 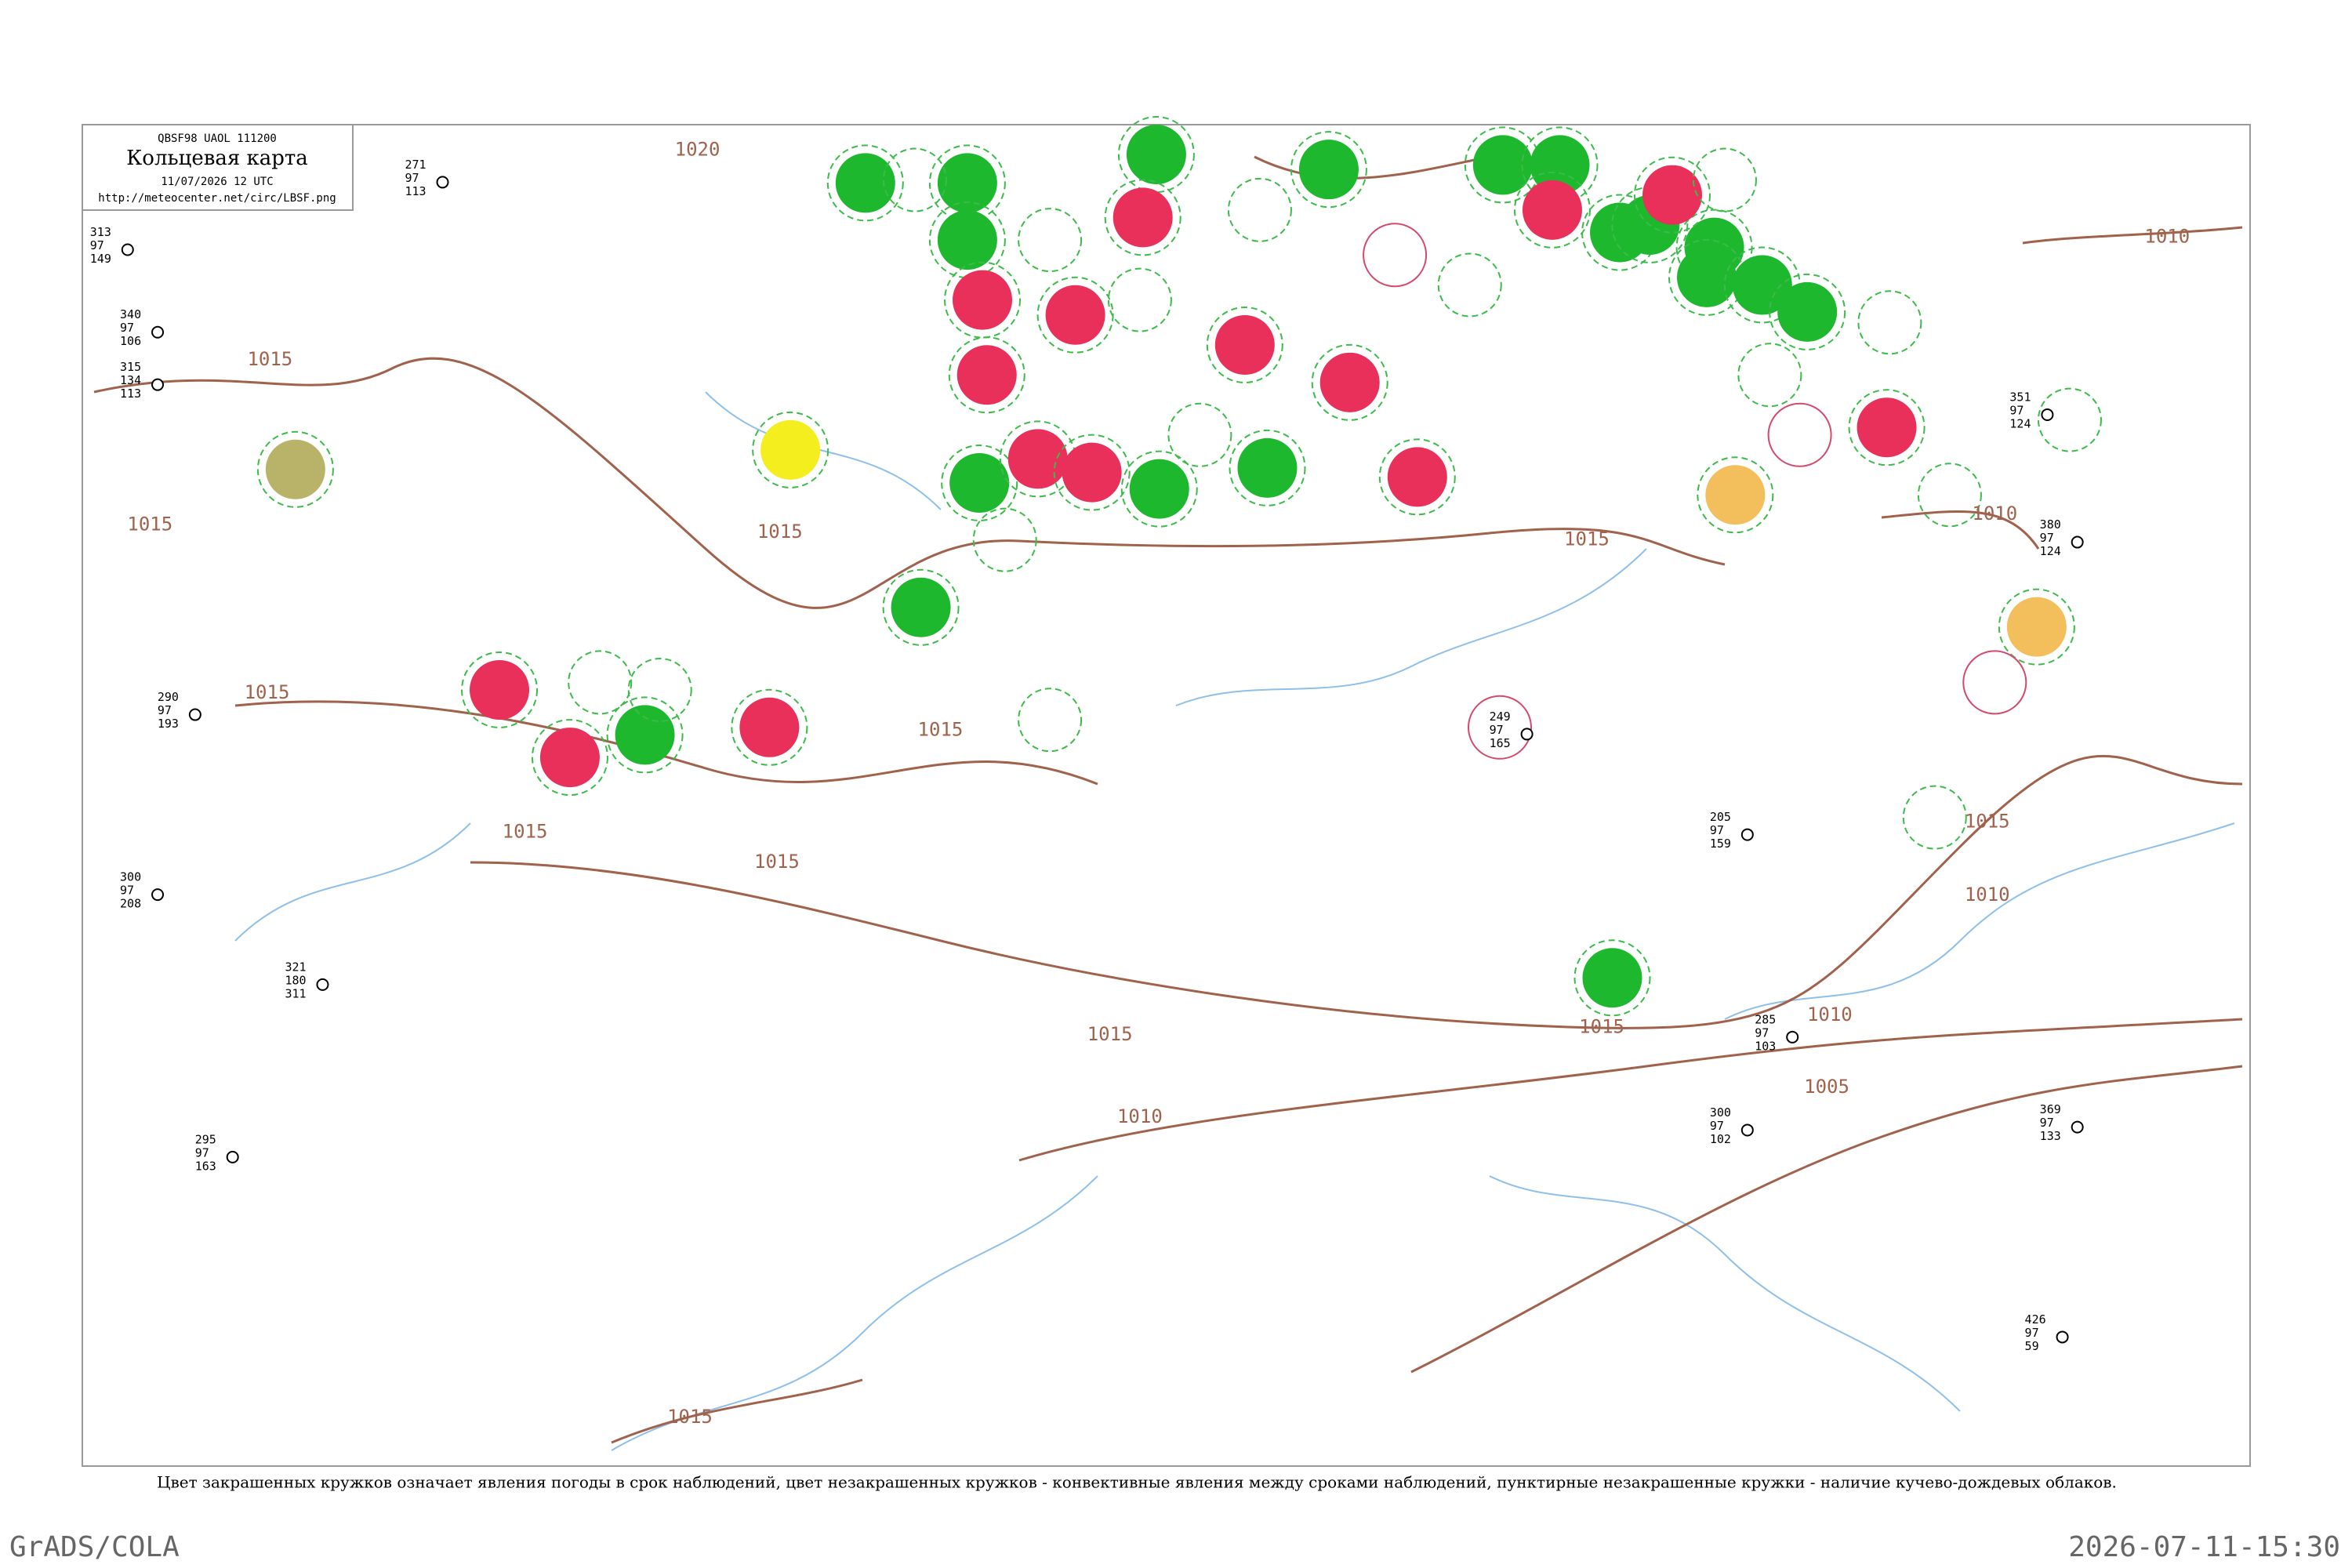 I want to click on station-value: 208, so click(x=130, y=904).